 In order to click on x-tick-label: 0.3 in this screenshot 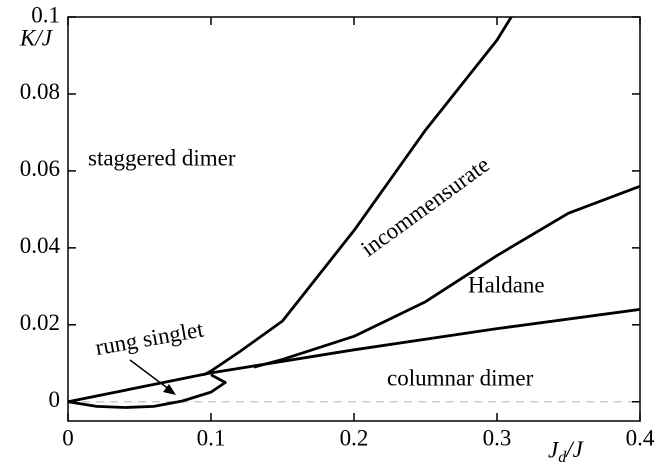, I will do `click(497, 437)`.